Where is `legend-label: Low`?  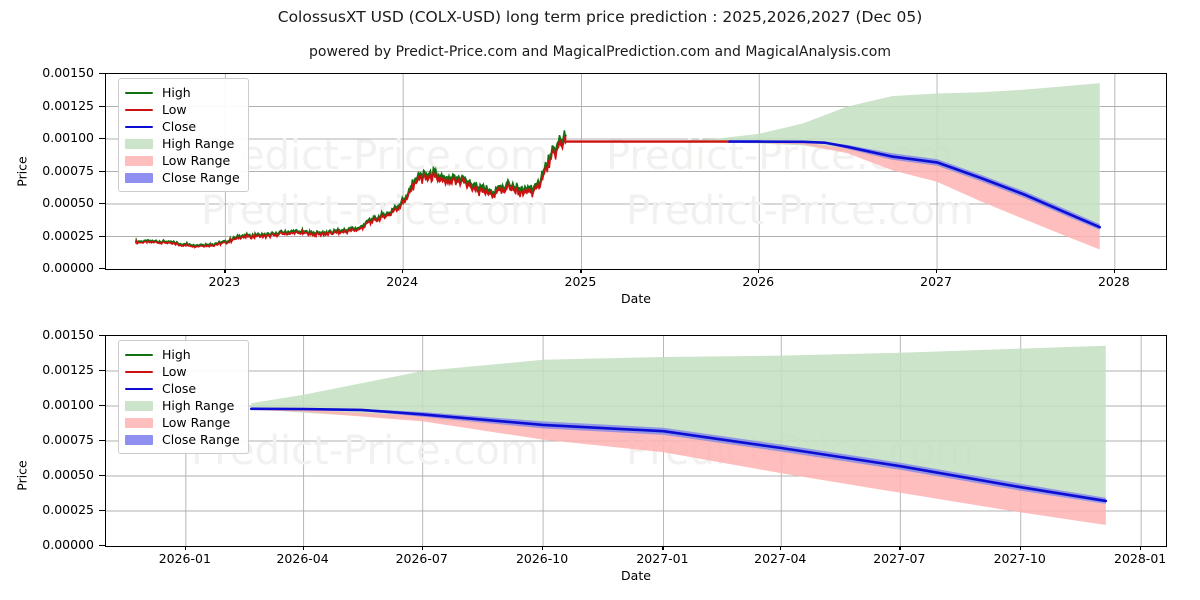
legend-label: Low is located at coordinates (174, 109).